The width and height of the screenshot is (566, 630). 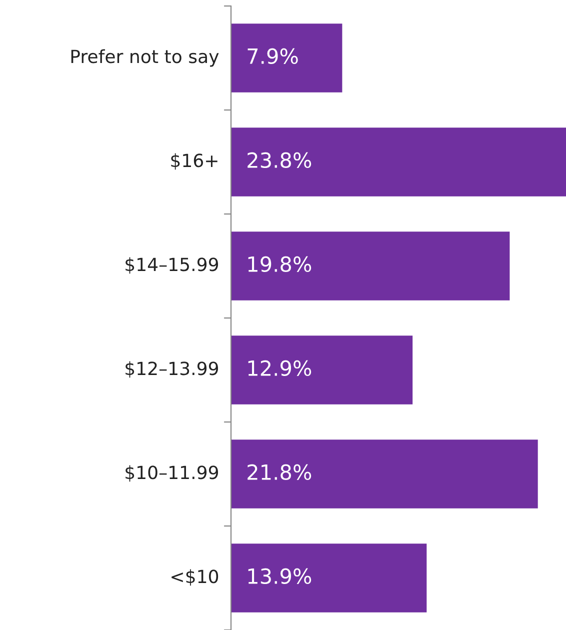 What do you see at coordinates (280, 160) in the screenshot?
I see `data-label: 23.8%` at bounding box center [280, 160].